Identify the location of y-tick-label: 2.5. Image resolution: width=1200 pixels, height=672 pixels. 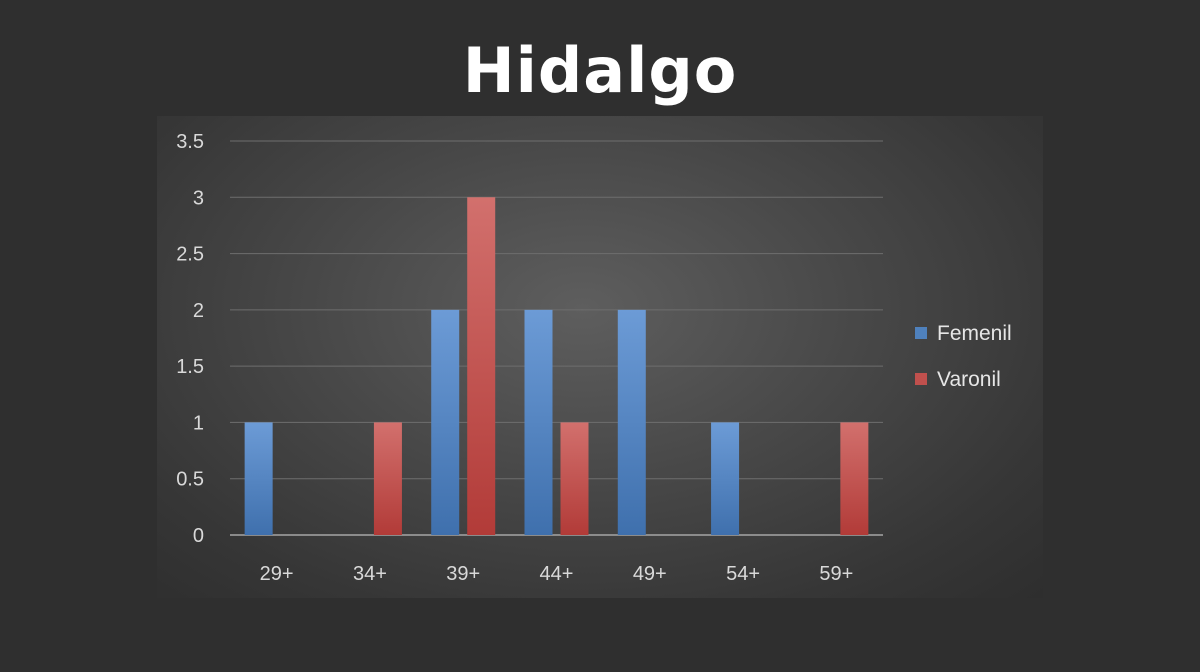
(190, 255).